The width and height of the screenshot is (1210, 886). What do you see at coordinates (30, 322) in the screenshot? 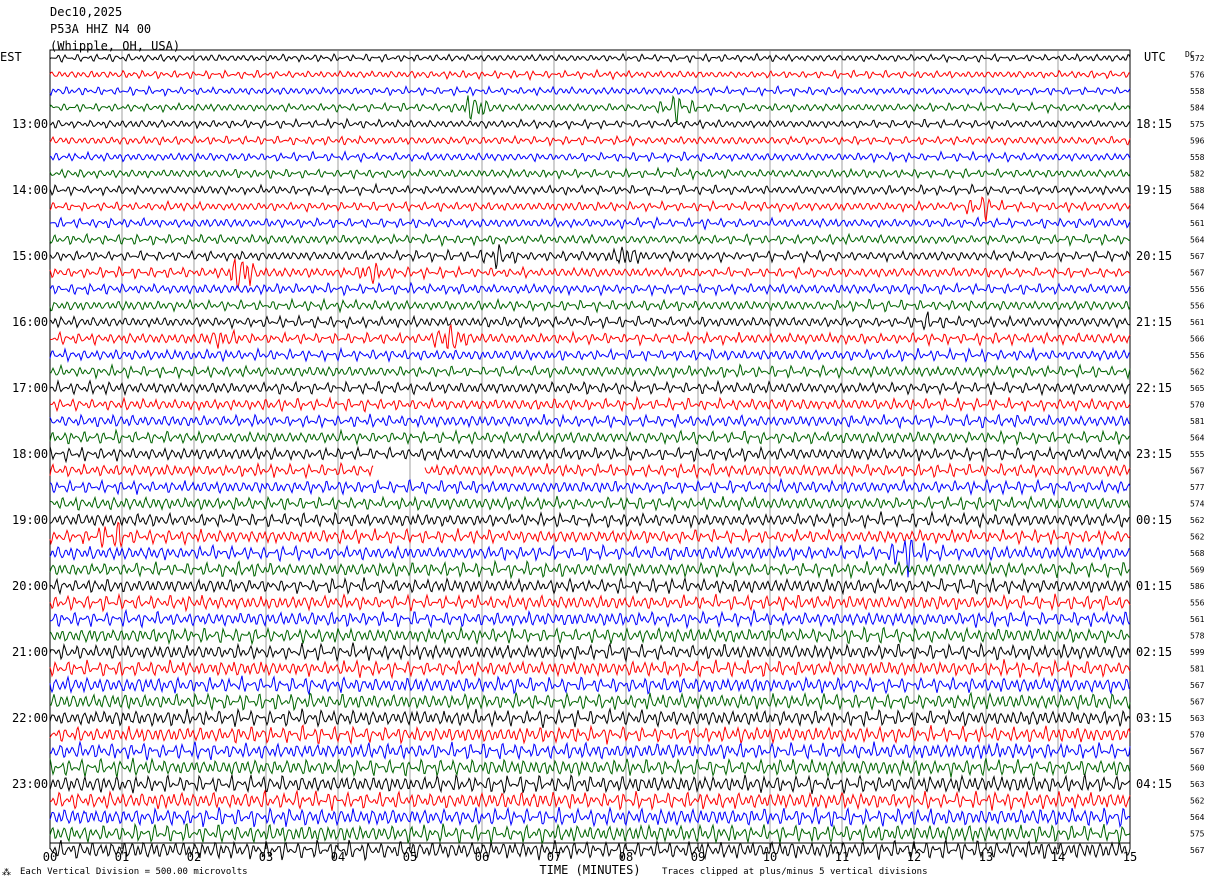
I see `left-hour-label: 16:00` at bounding box center [30, 322].